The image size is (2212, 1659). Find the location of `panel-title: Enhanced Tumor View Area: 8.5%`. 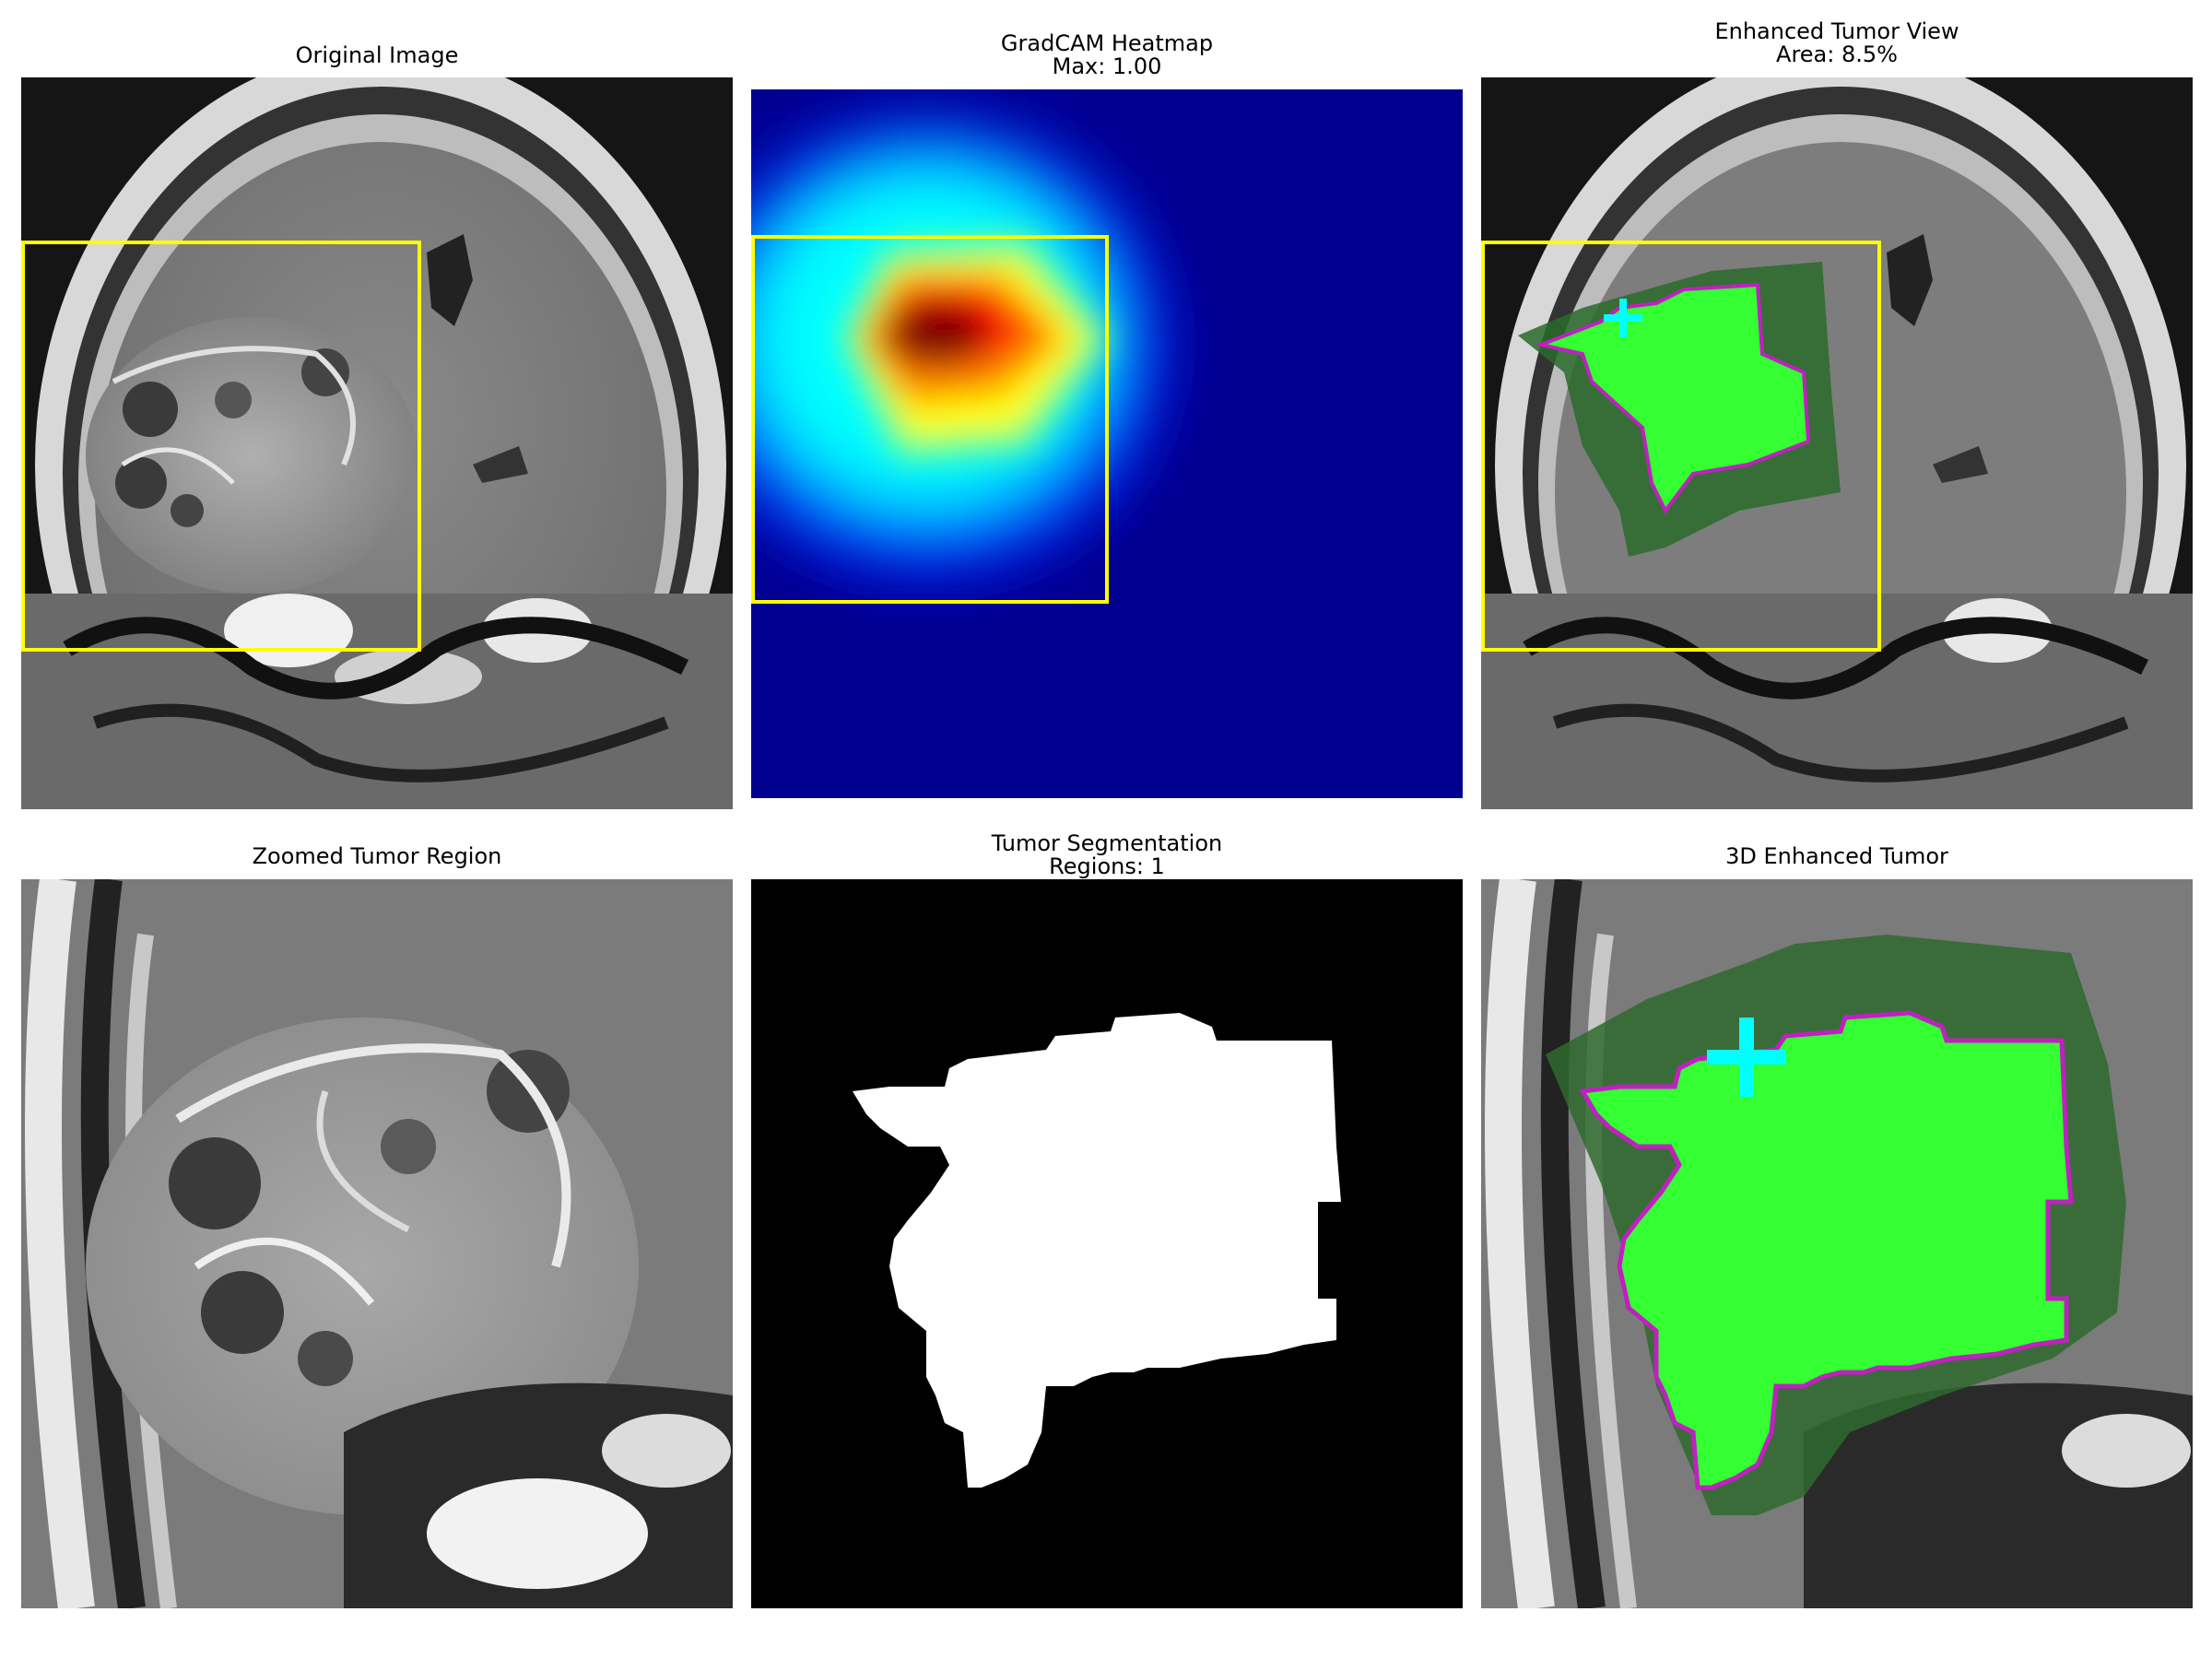

panel-title: Enhanced Tumor View Area: 8.5% is located at coordinates (1836, 42).